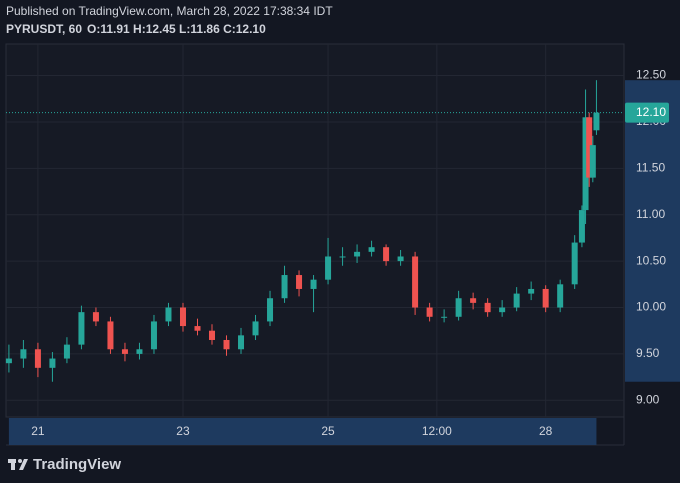 This screenshot has width=680, height=483. What do you see at coordinates (176, 29) in the screenshot?
I see `ohlc-legend: O:11.91 H:12.45 L:11.86 C:12.10` at bounding box center [176, 29].